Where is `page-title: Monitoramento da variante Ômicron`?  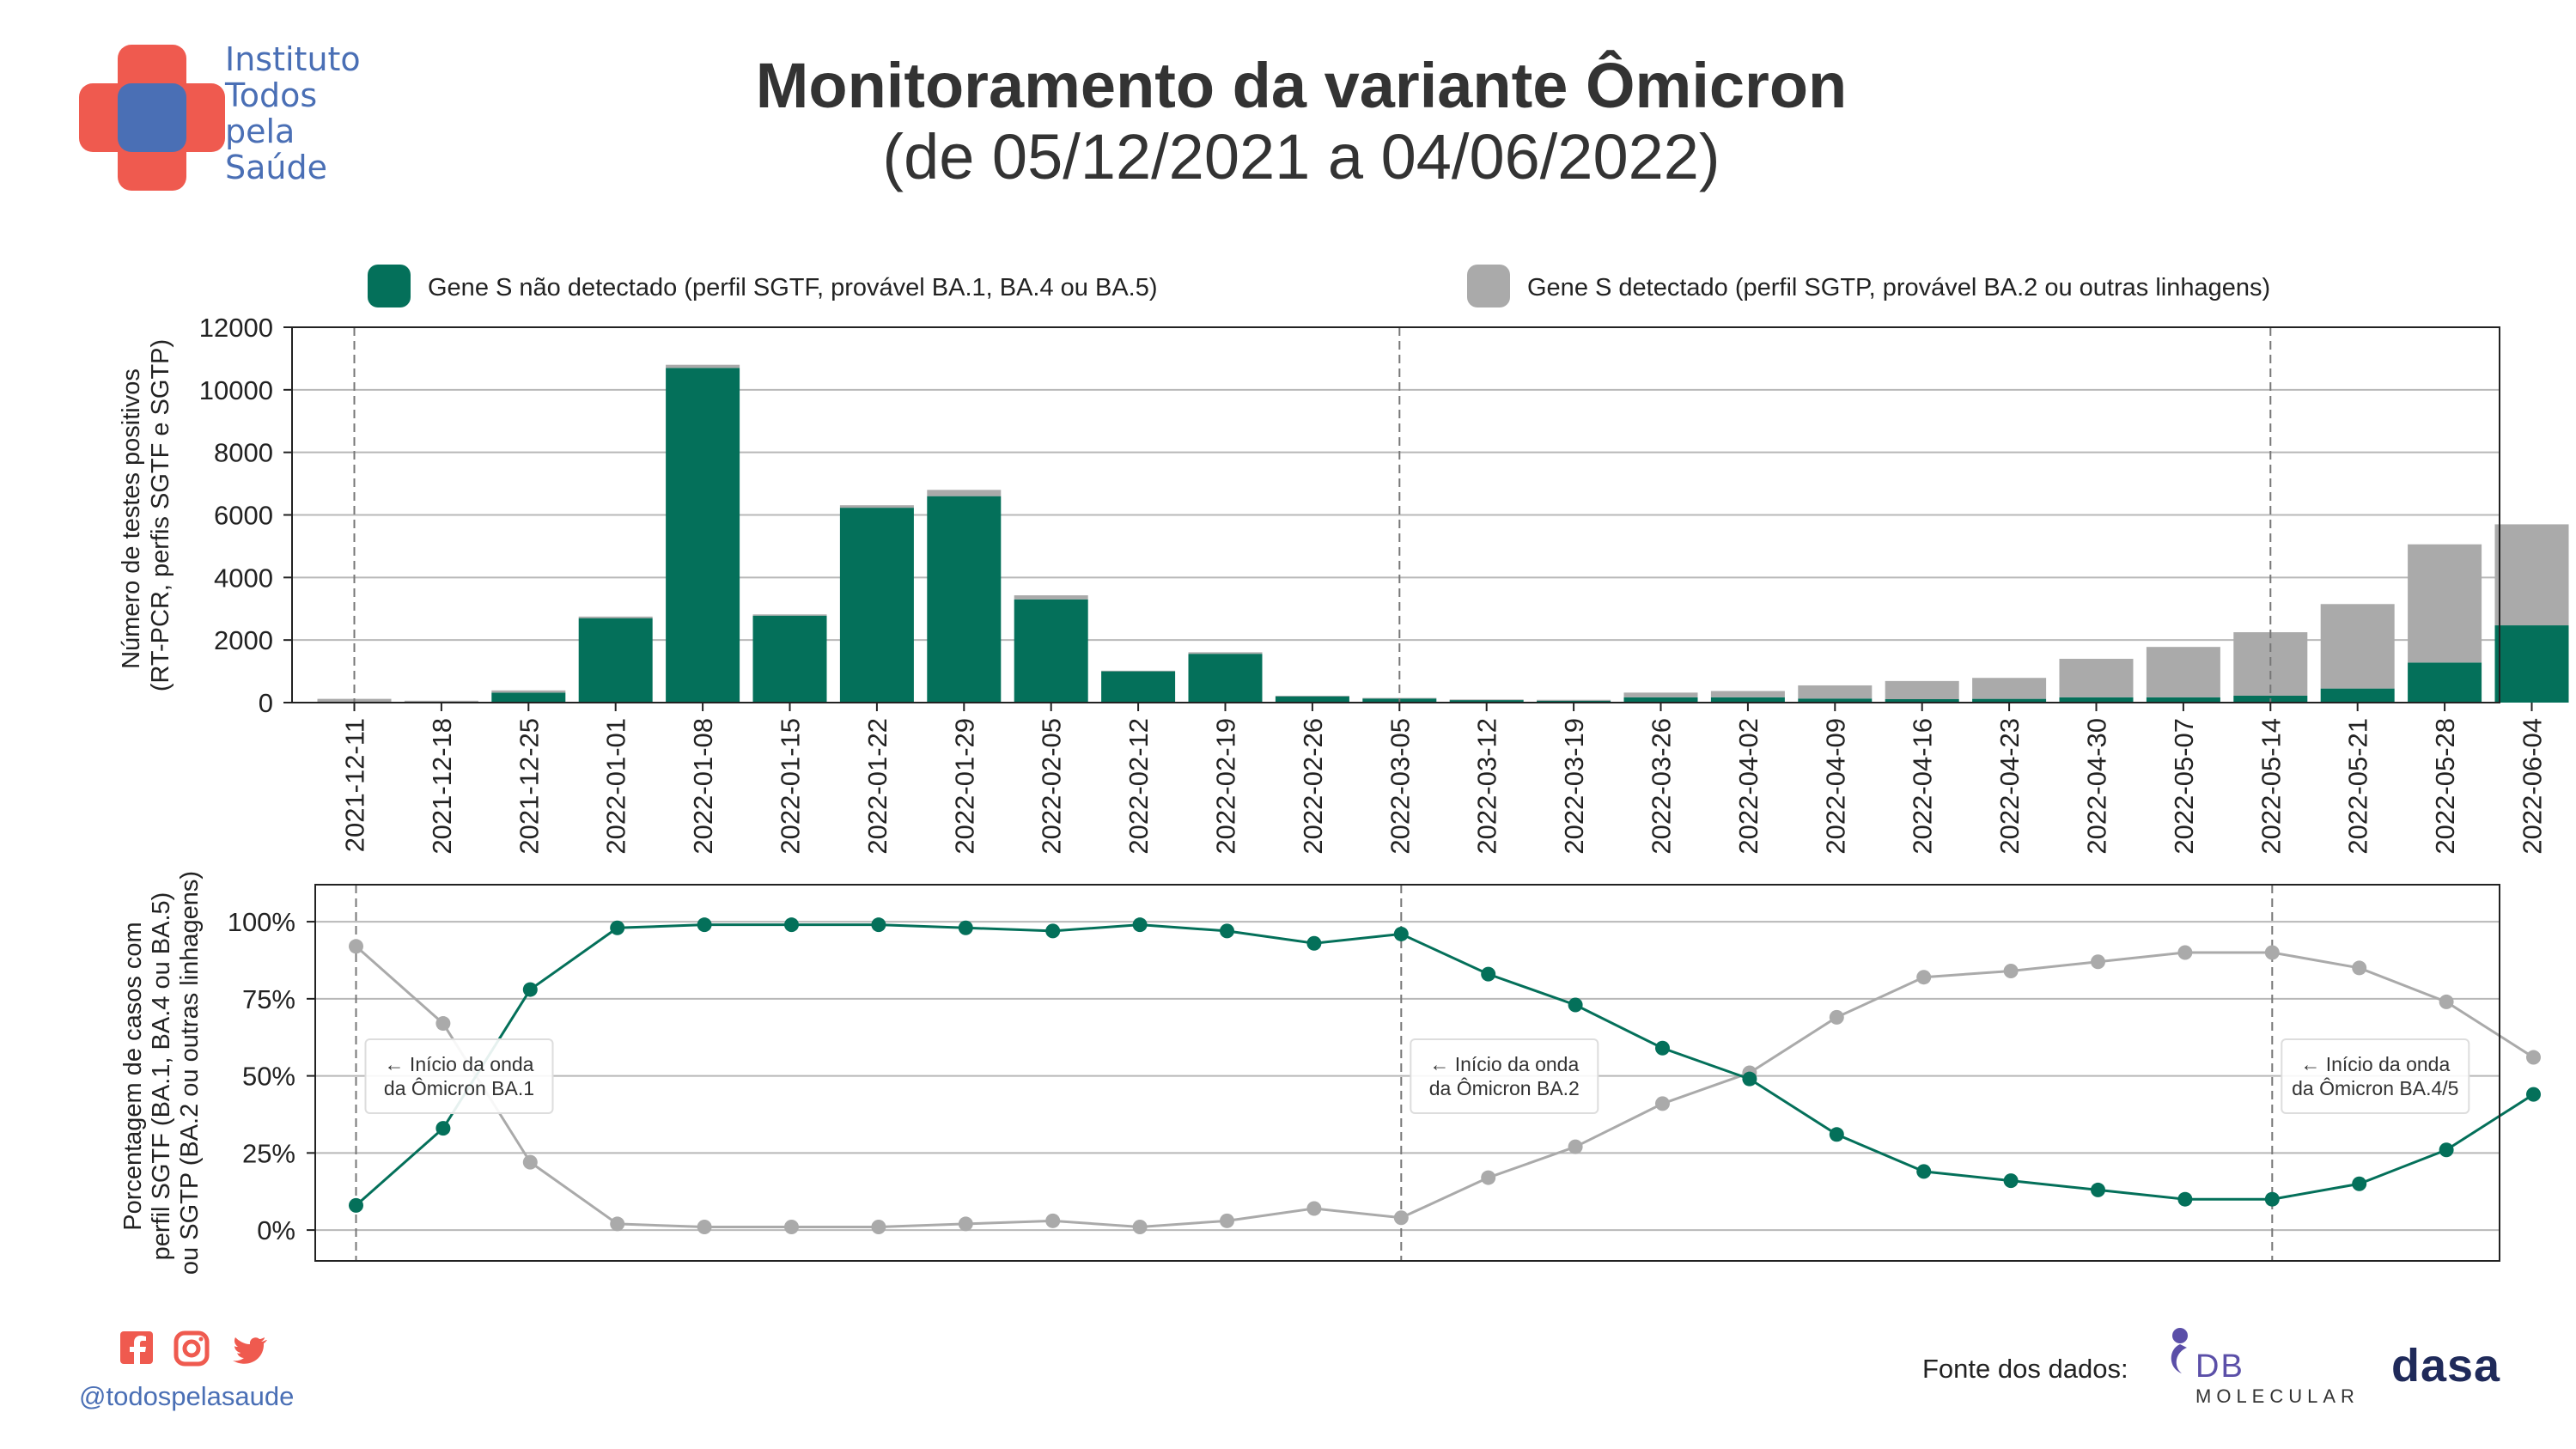
page-title: Monitoramento da variante Ômicron is located at coordinates (1301, 85).